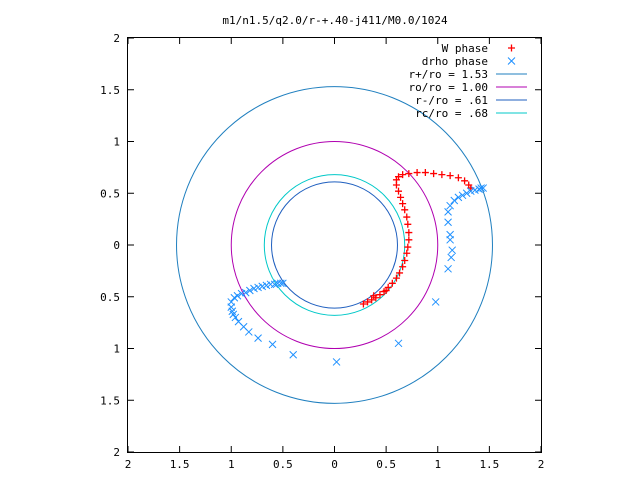 The image size is (640, 480). Describe the element at coordinates (451, 100) in the screenshot. I see `legend-label: r-/ro = .61` at that location.